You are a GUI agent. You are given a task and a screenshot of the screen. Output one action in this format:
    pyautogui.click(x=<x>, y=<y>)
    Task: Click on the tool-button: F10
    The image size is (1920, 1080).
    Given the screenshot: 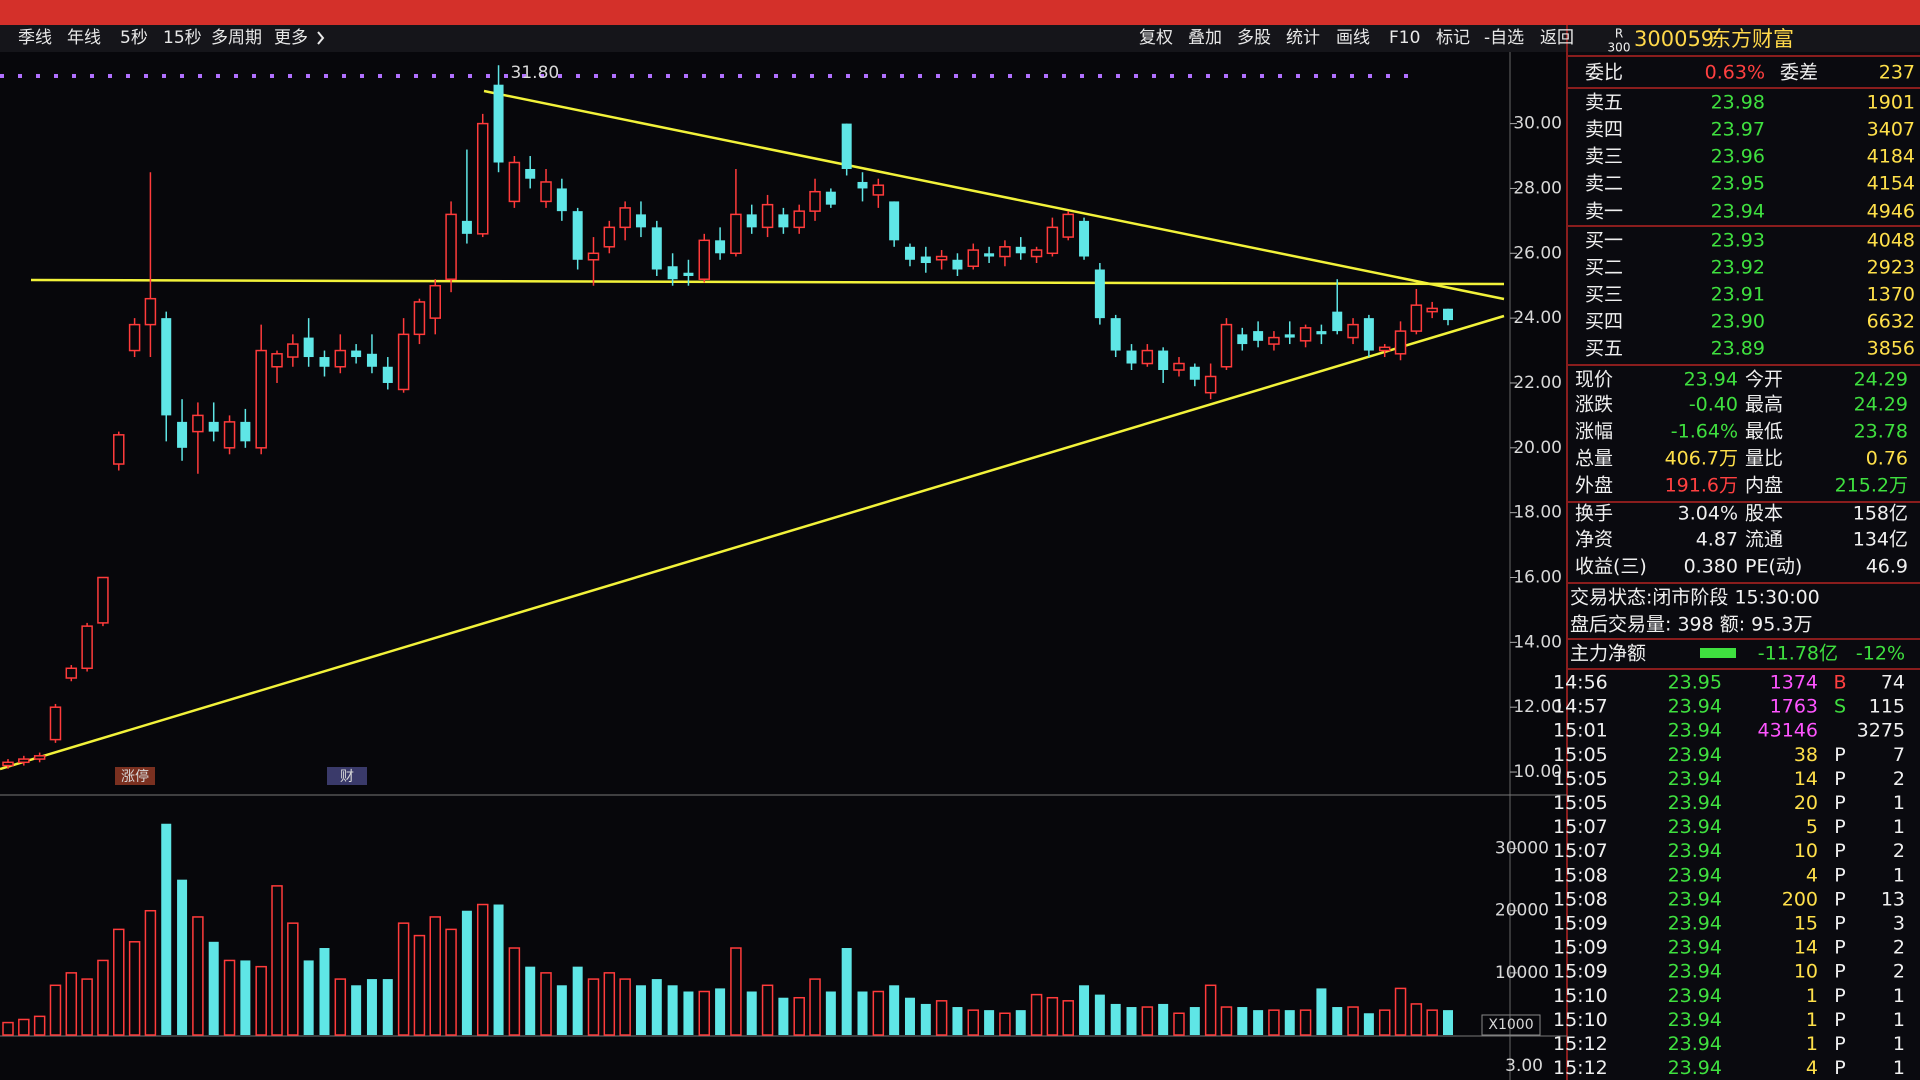 What is the action you would take?
    pyautogui.click(x=1404, y=38)
    